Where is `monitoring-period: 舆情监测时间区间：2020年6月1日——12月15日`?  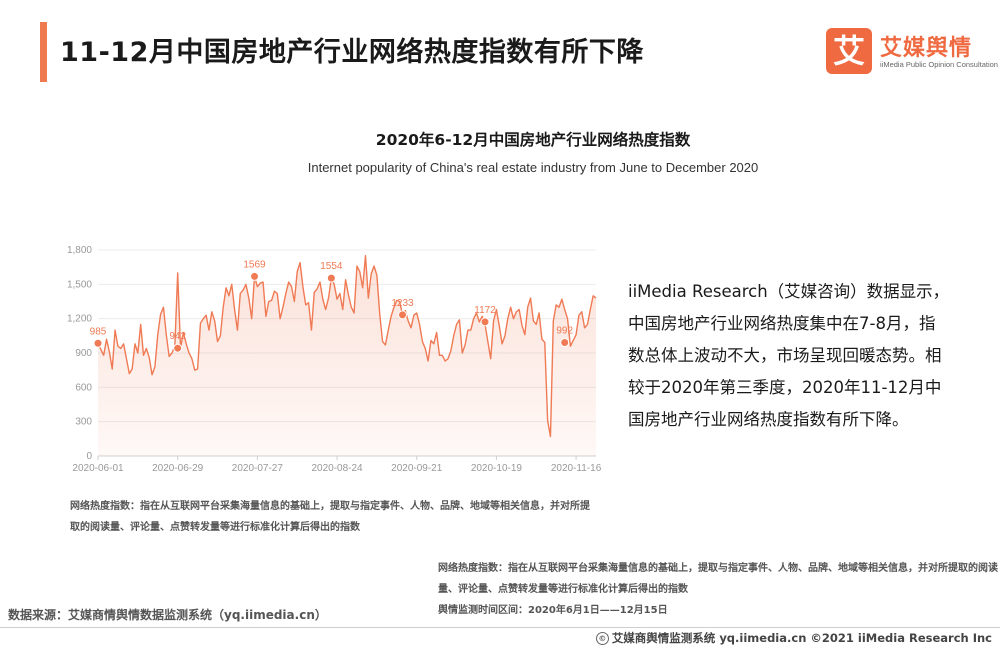 monitoring-period: 舆情监测时间区间：2020年6月1日——12月15日 is located at coordinates (553, 610).